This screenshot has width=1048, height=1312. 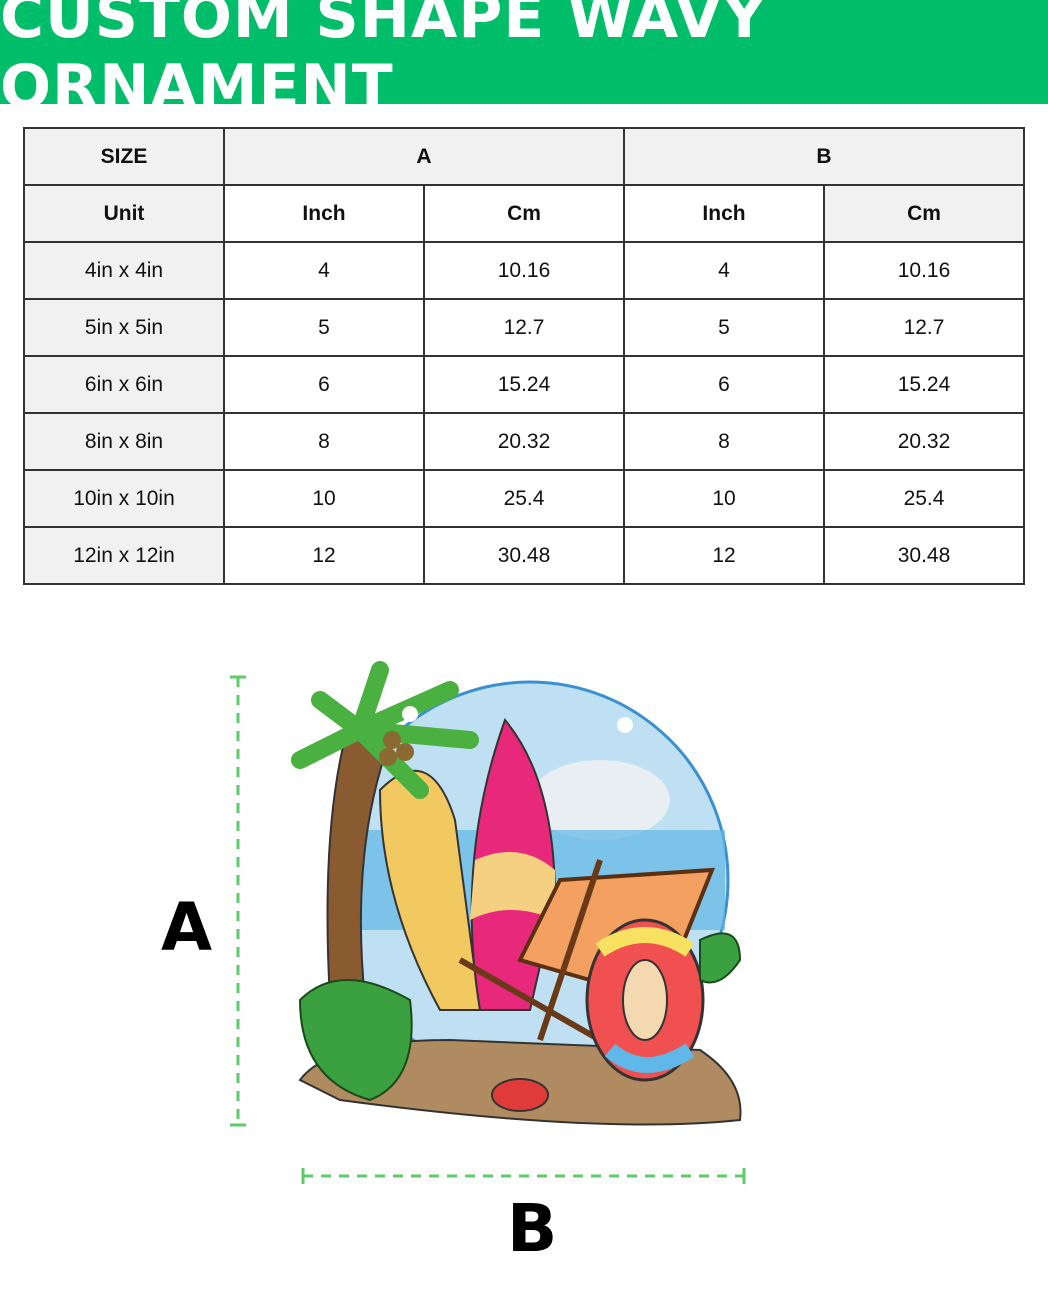 I want to click on cell-a-inch: 6, so click(x=324, y=384).